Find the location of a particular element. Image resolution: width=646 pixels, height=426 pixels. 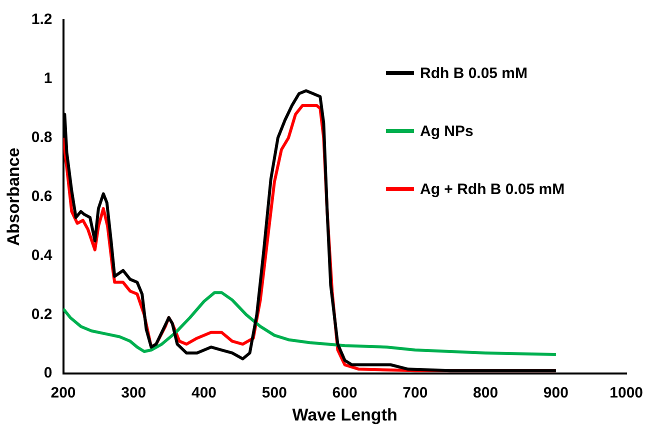

y-tick-label: 1 is located at coordinates (48, 79).